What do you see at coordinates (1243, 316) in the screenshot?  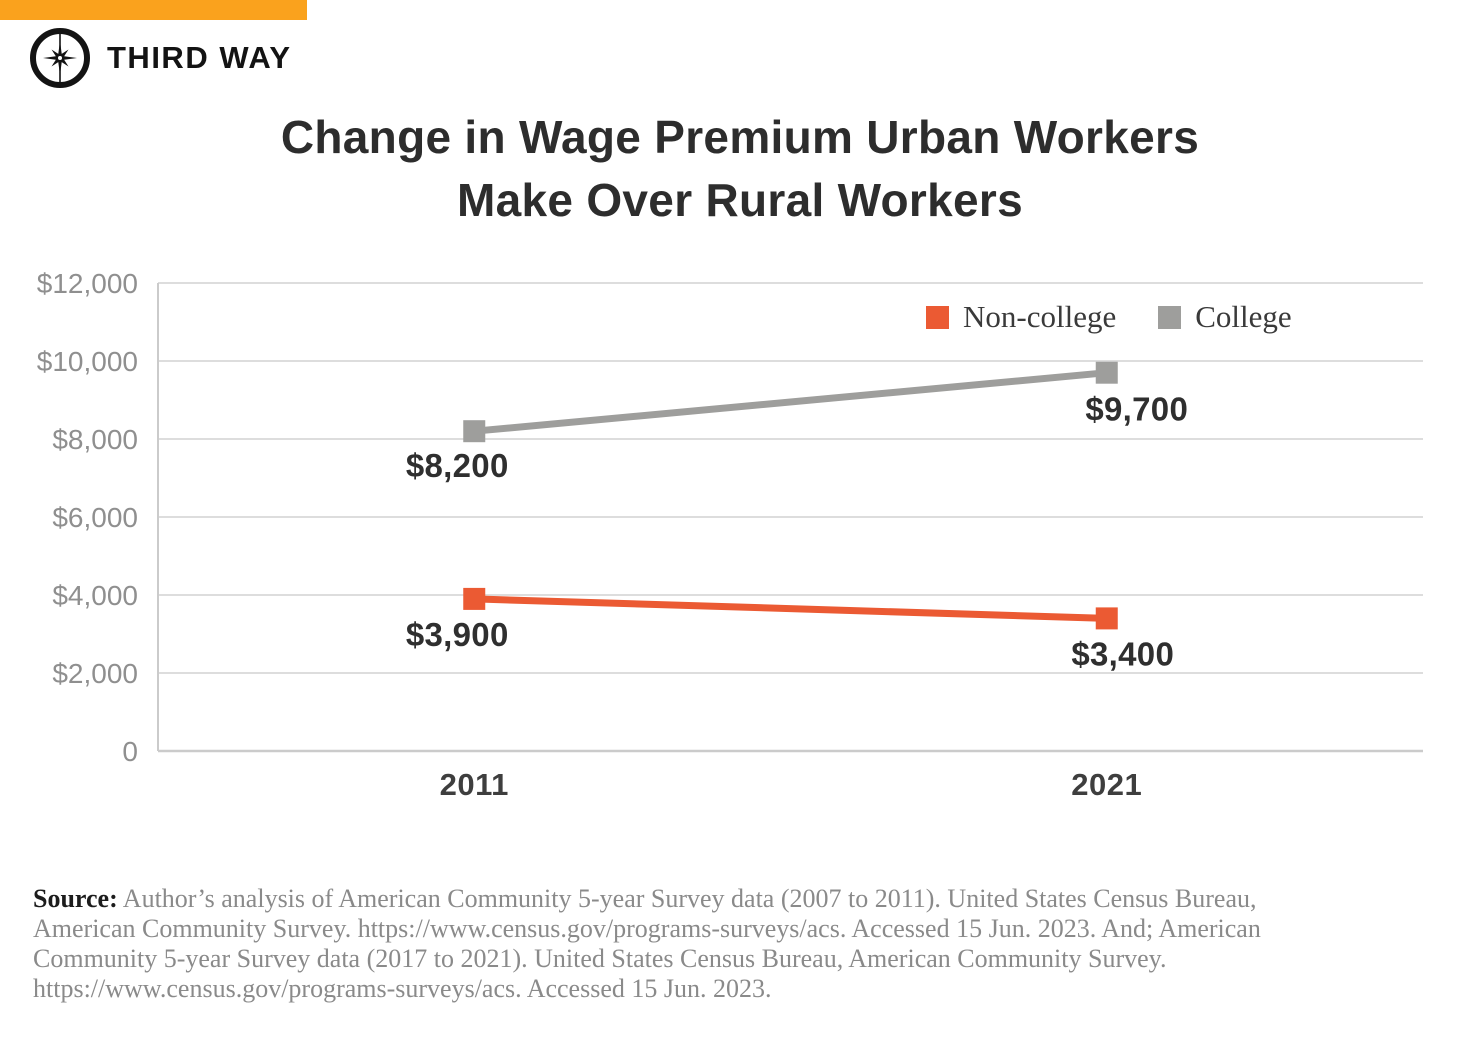 I see `legend-label-college: College` at bounding box center [1243, 316].